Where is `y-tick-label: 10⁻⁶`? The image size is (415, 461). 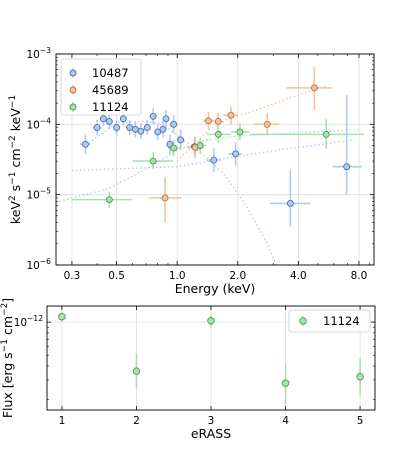 y-tick-label: 10⁻⁶ is located at coordinates (38, 264).